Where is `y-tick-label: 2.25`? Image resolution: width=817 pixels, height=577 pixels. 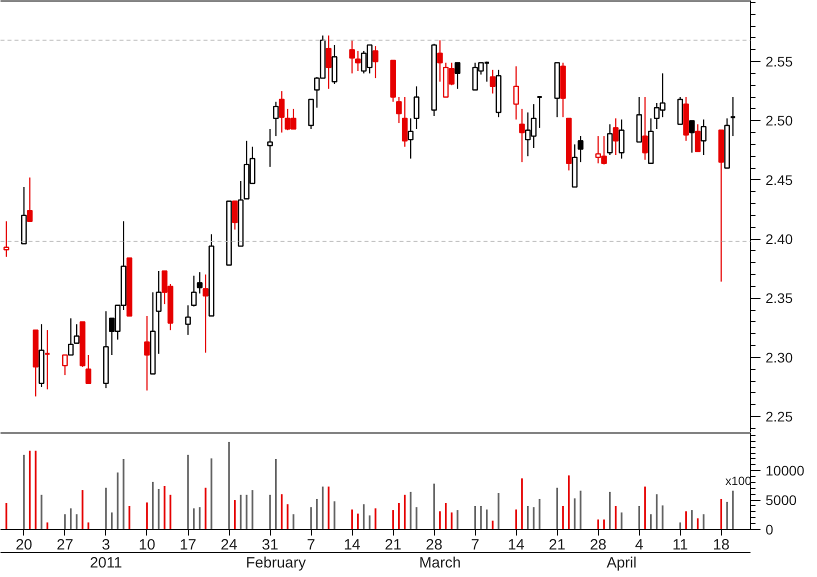
y-tick-label: 2.25 is located at coordinates (779, 416).